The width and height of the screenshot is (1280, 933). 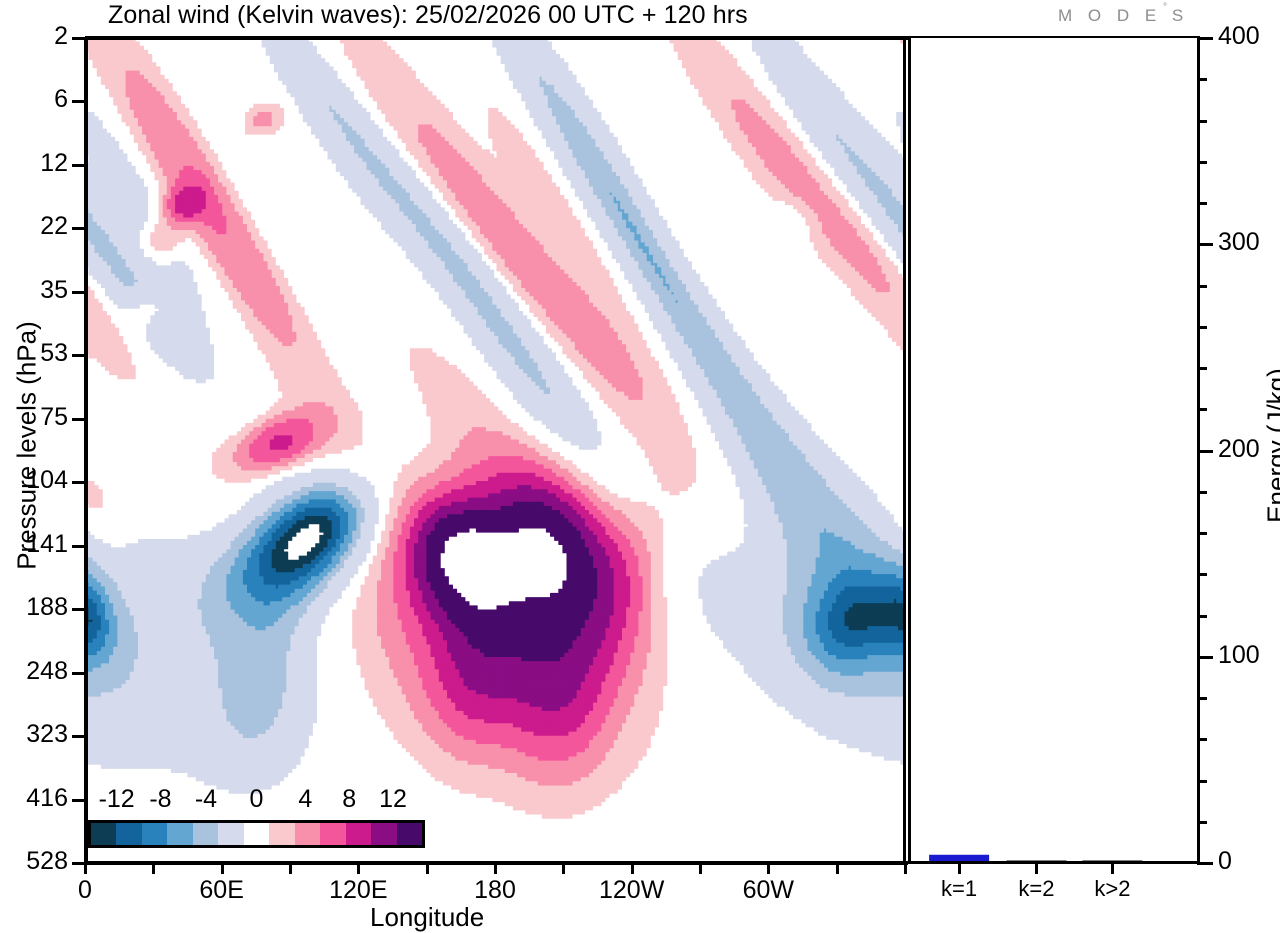 I want to click on x-tick-label: 60E, so click(x=222, y=890).